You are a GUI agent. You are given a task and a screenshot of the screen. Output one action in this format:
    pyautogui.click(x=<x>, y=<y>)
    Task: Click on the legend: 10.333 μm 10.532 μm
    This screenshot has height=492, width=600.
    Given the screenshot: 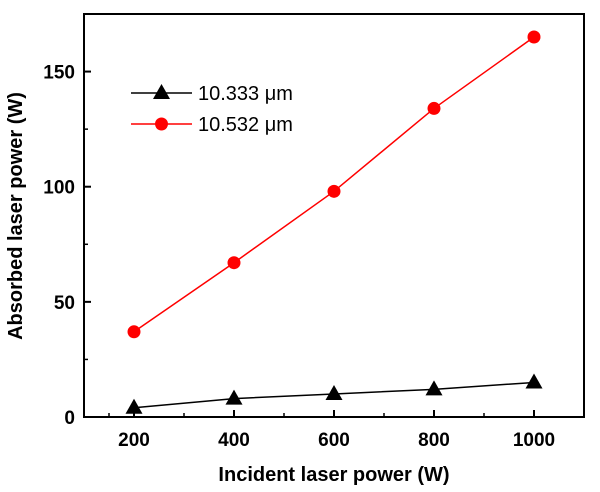 What is the action you would take?
    pyautogui.click(x=212, y=109)
    